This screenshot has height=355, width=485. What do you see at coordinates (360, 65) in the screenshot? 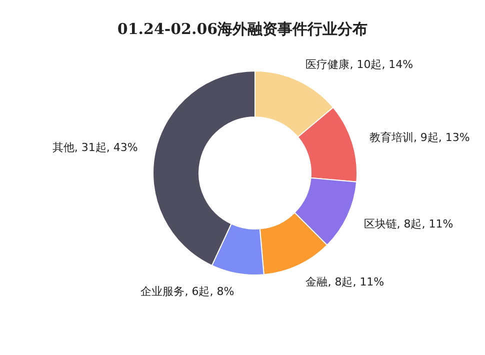
I see `slice-label: 医疗健康, 10起, 14%` at bounding box center [360, 65].